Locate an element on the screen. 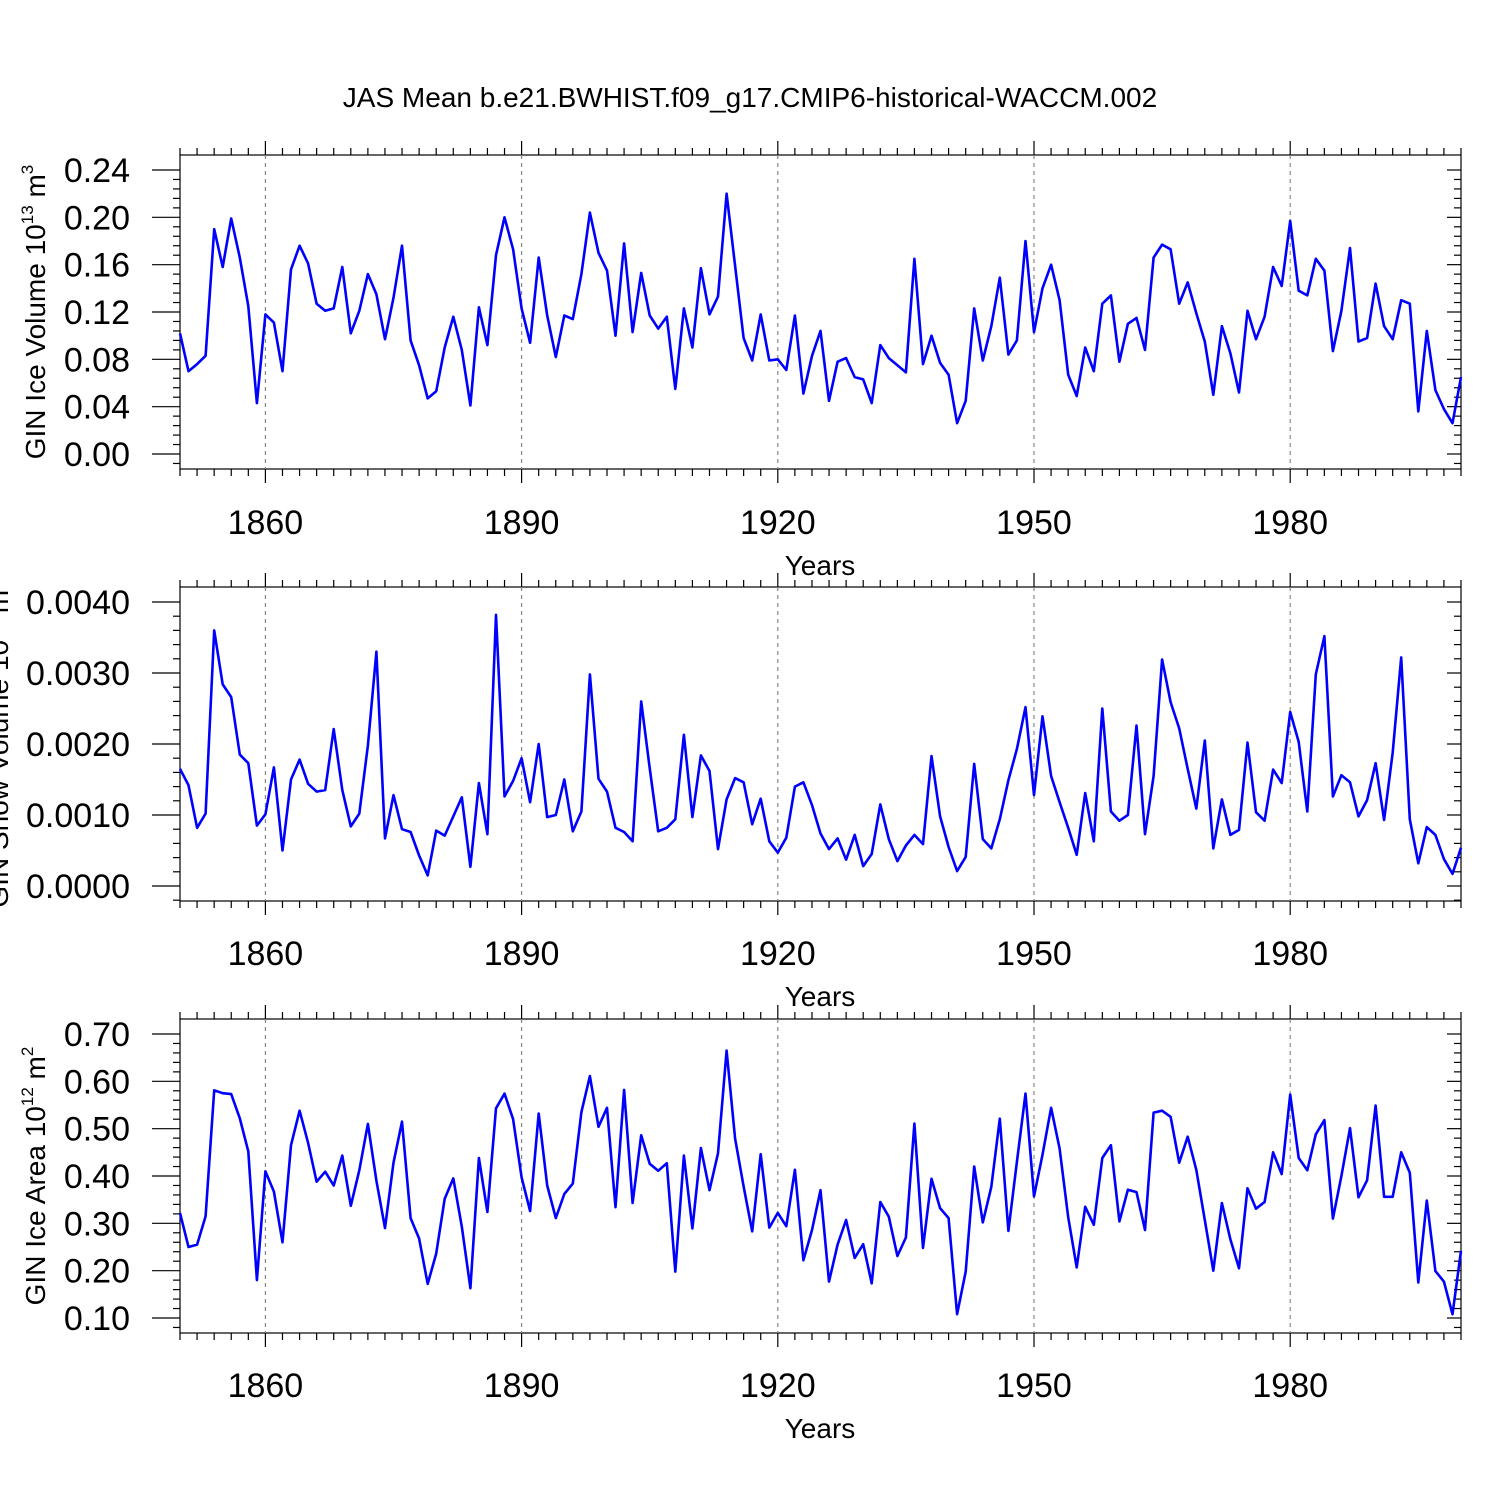 Image resolution: width=1500 pixels, height=1500 pixels. y-tick-label: 0.04 is located at coordinates (97, 408).